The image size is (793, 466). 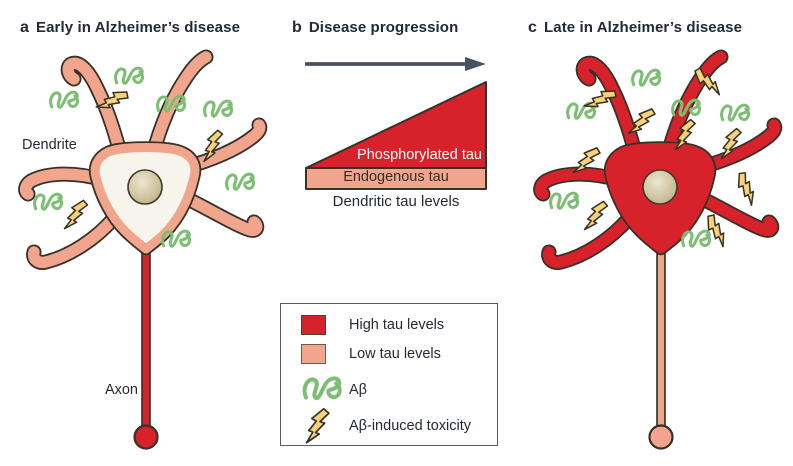 I want to click on legend-row-high-tau: High tau levels, so click(x=395, y=325).